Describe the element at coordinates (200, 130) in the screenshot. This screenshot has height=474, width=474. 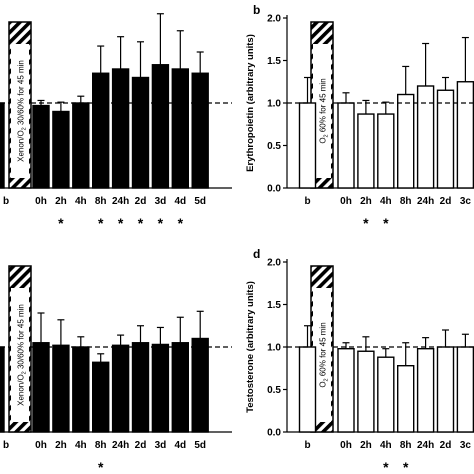
I see `bar-5d` at that location.